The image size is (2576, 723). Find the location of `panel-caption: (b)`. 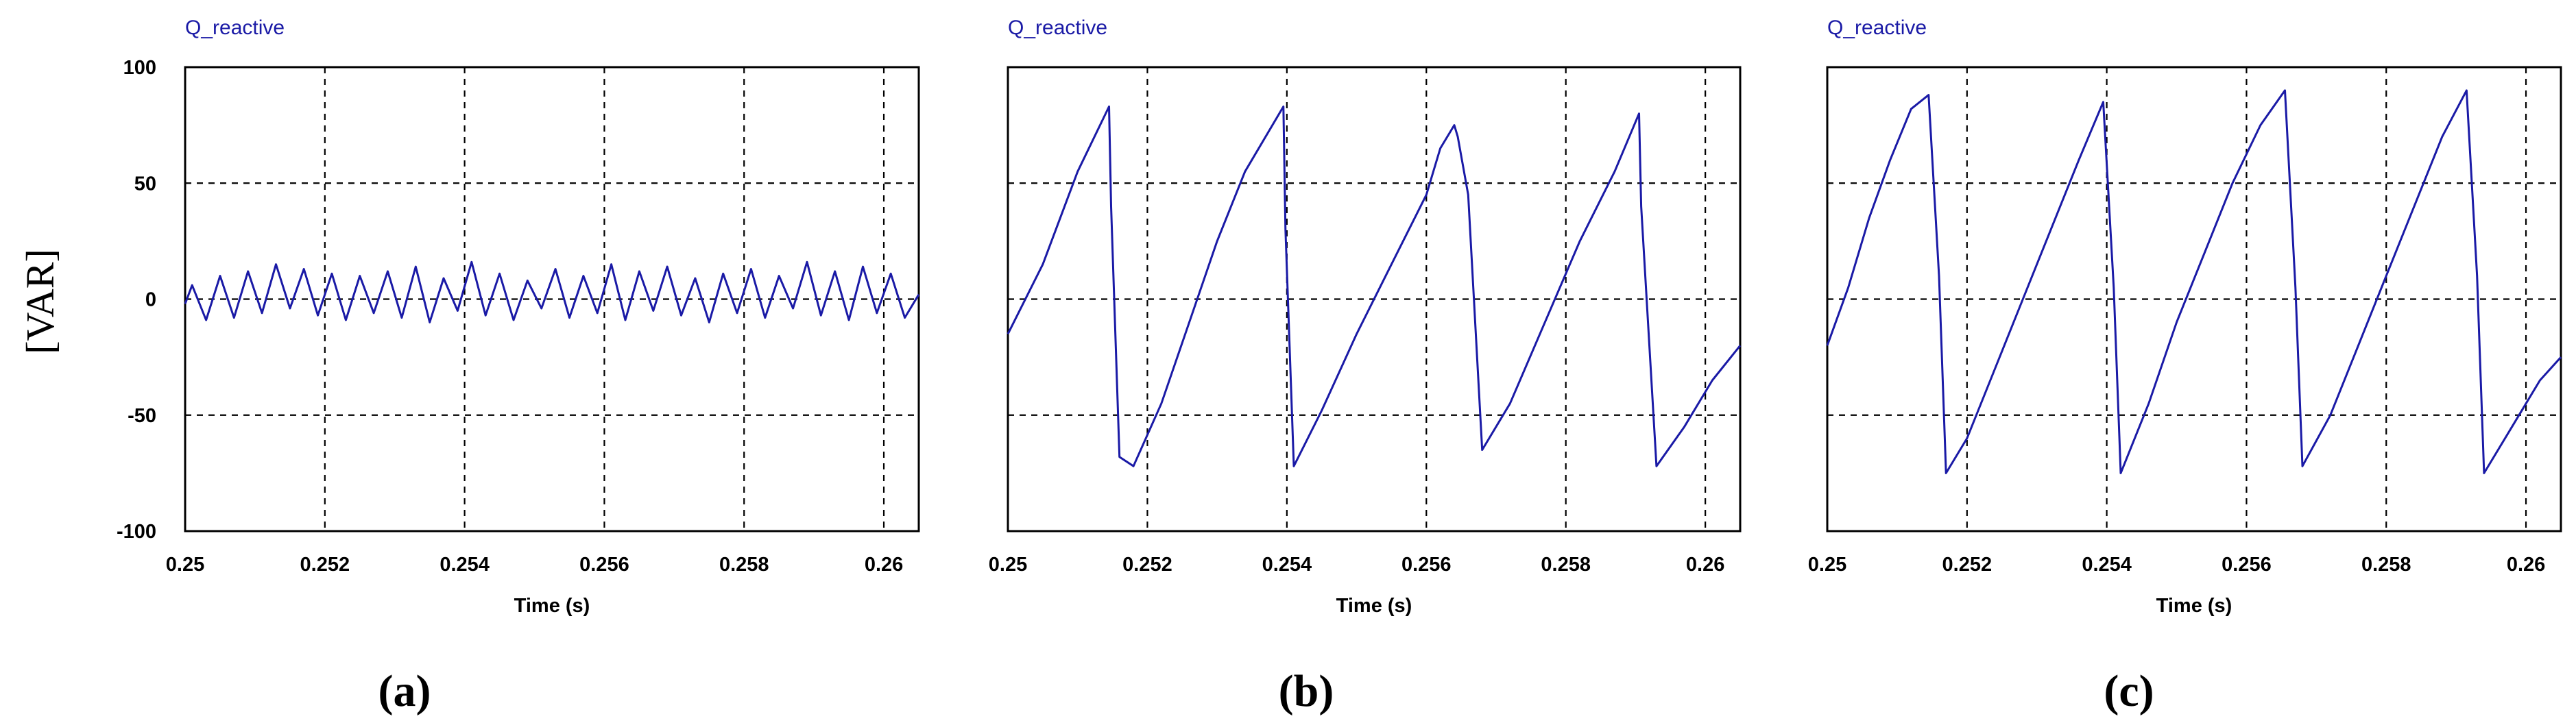

panel-caption: (b) is located at coordinates (1307, 691).